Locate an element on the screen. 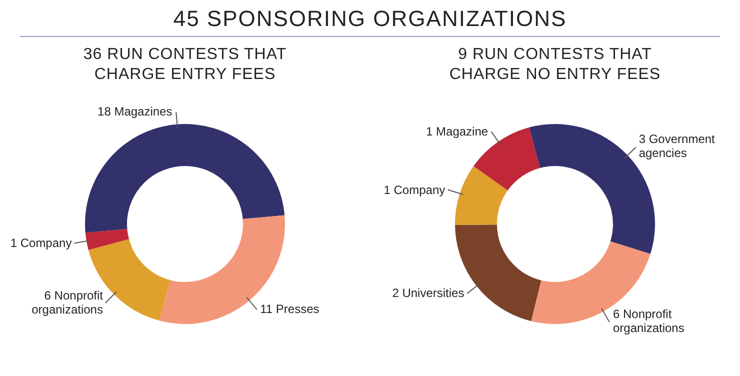  chart-title: 36 RUN CONTESTS THAT CHARGE ENTRY FEES is located at coordinates (185, 65).